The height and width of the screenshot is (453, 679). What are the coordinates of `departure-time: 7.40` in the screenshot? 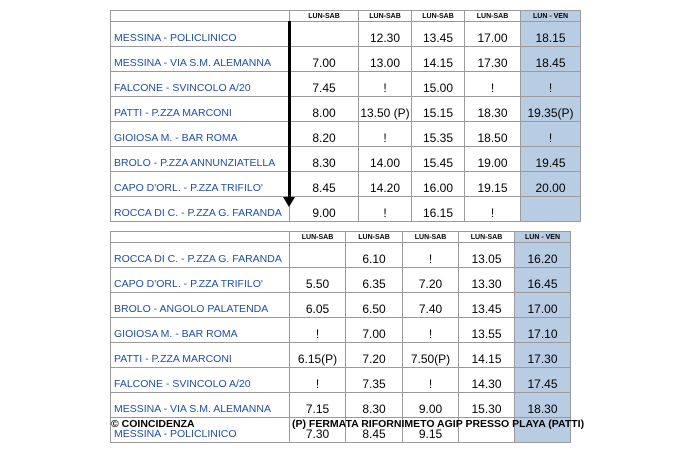 It's located at (430, 305).